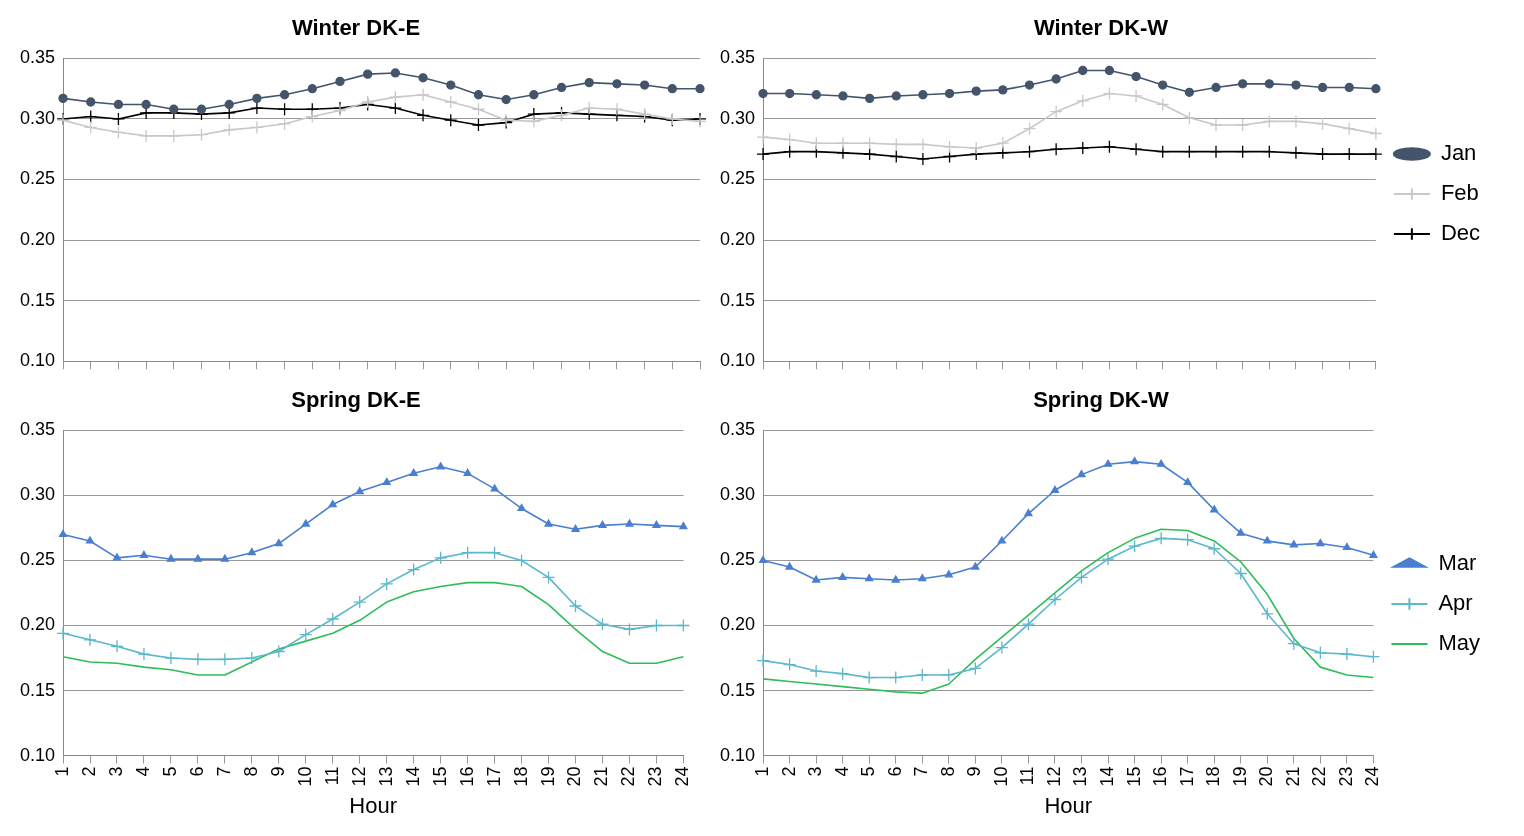  I want to click on y-tick-label: 0.15, so click(37, 299).